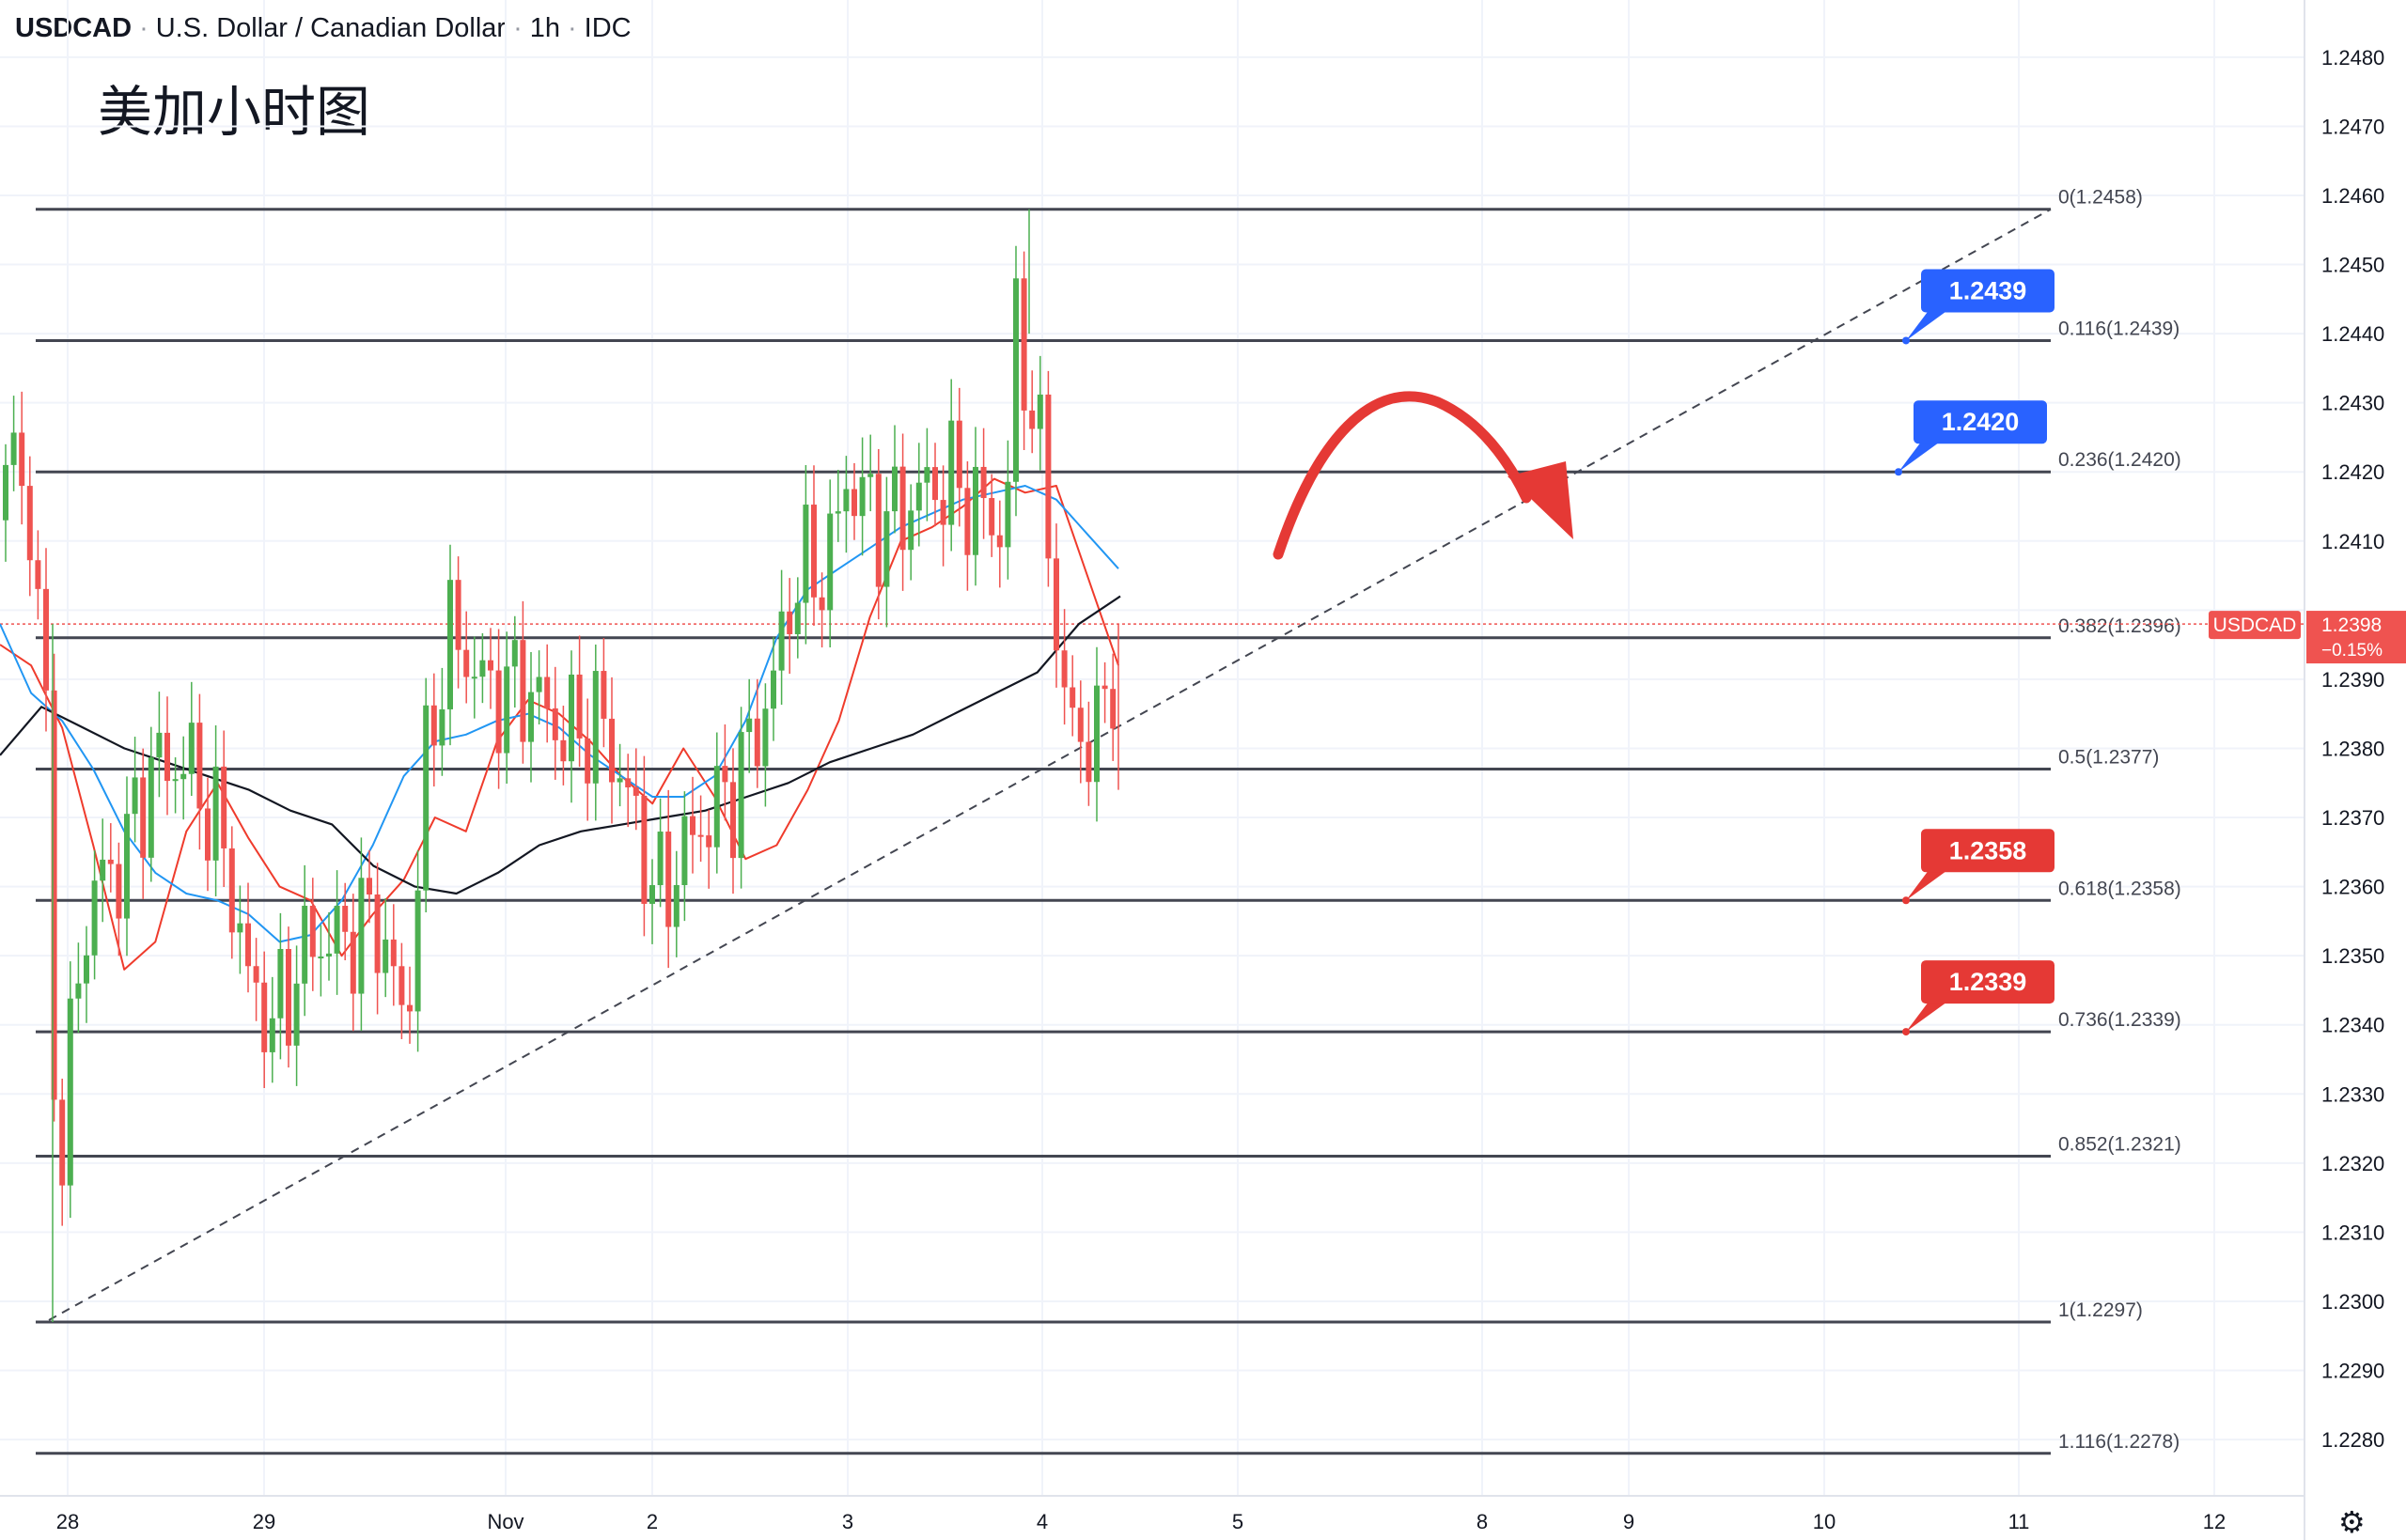 The height and width of the screenshot is (1540, 2406). Describe the element at coordinates (331, 28) in the screenshot. I see `instrument-name: U.S. Dollar / Canadian Dollar` at that location.